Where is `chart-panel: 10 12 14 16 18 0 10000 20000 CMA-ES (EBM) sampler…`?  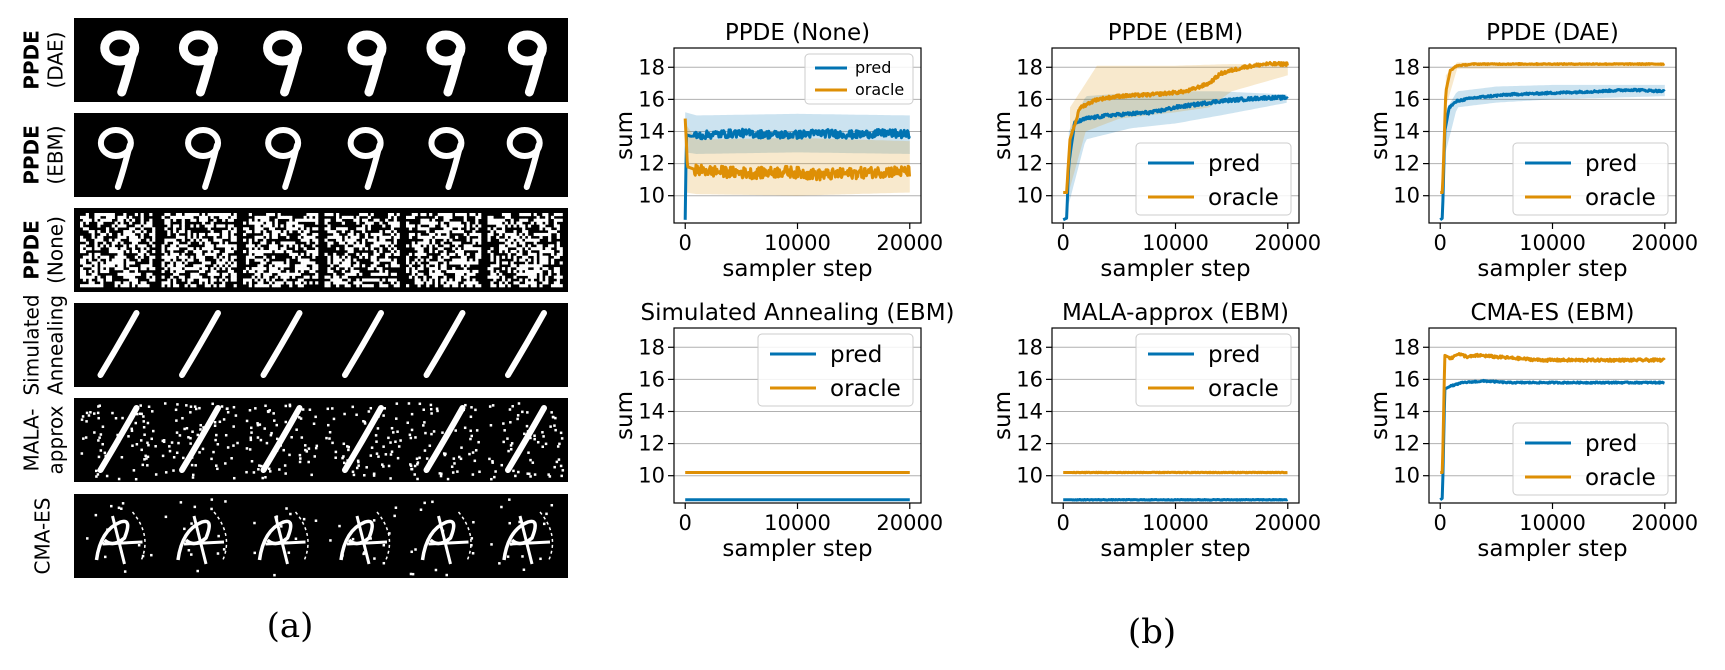
chart-panel: 10 12 14 16 18 0 10000 20000 CMA-ES (EBM) sampler… is located at coordinates (1532, 431).